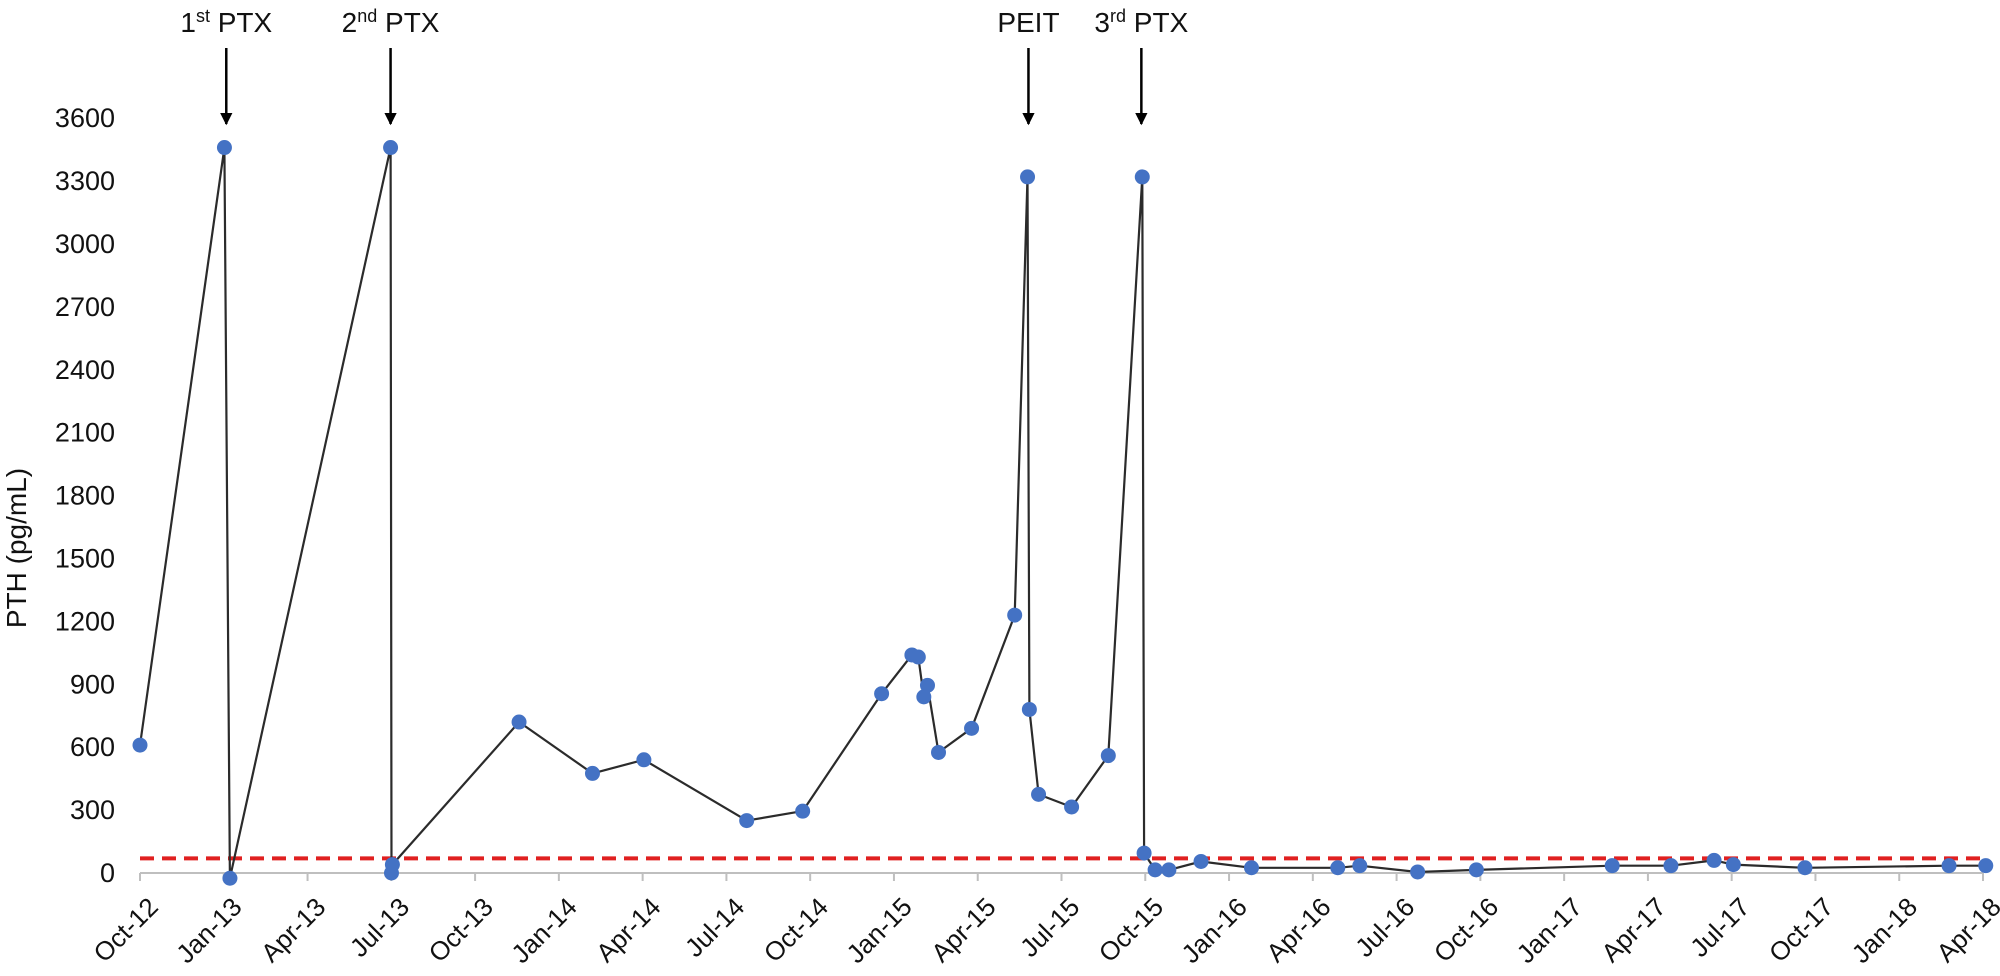  Describe the element at coordinates (1719, 927) in the screenshot. I see `x-tick-label: Jul-17` at that location.